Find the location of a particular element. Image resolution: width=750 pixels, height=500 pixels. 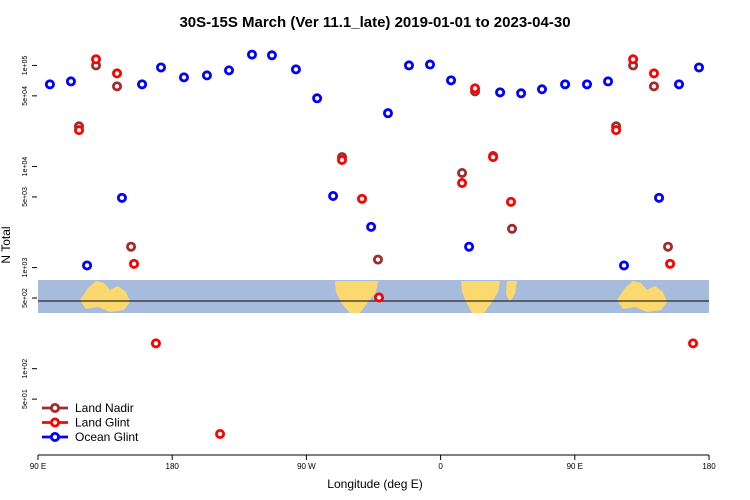

y-tick-label: 5e+02 is located at coordinates (25, 298).